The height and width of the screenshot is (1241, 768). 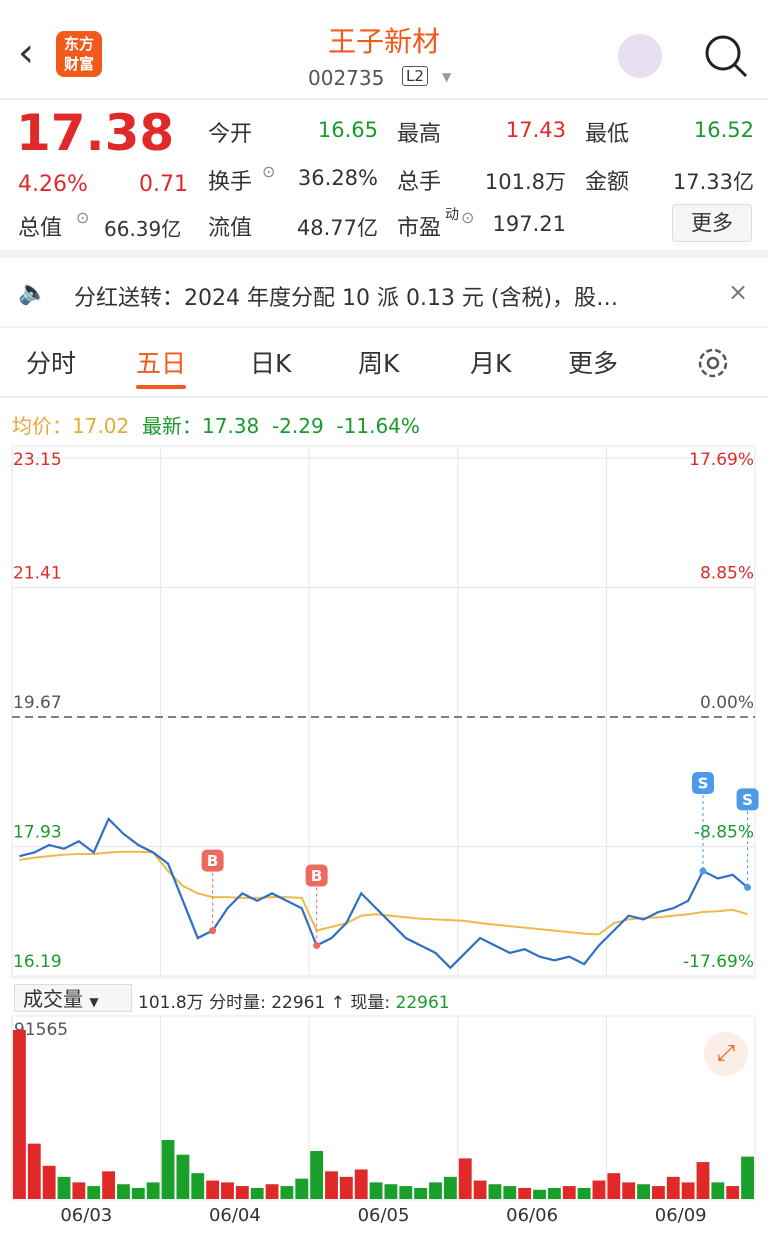 I want to click on tab: 月K, so click(x=491, y=363).